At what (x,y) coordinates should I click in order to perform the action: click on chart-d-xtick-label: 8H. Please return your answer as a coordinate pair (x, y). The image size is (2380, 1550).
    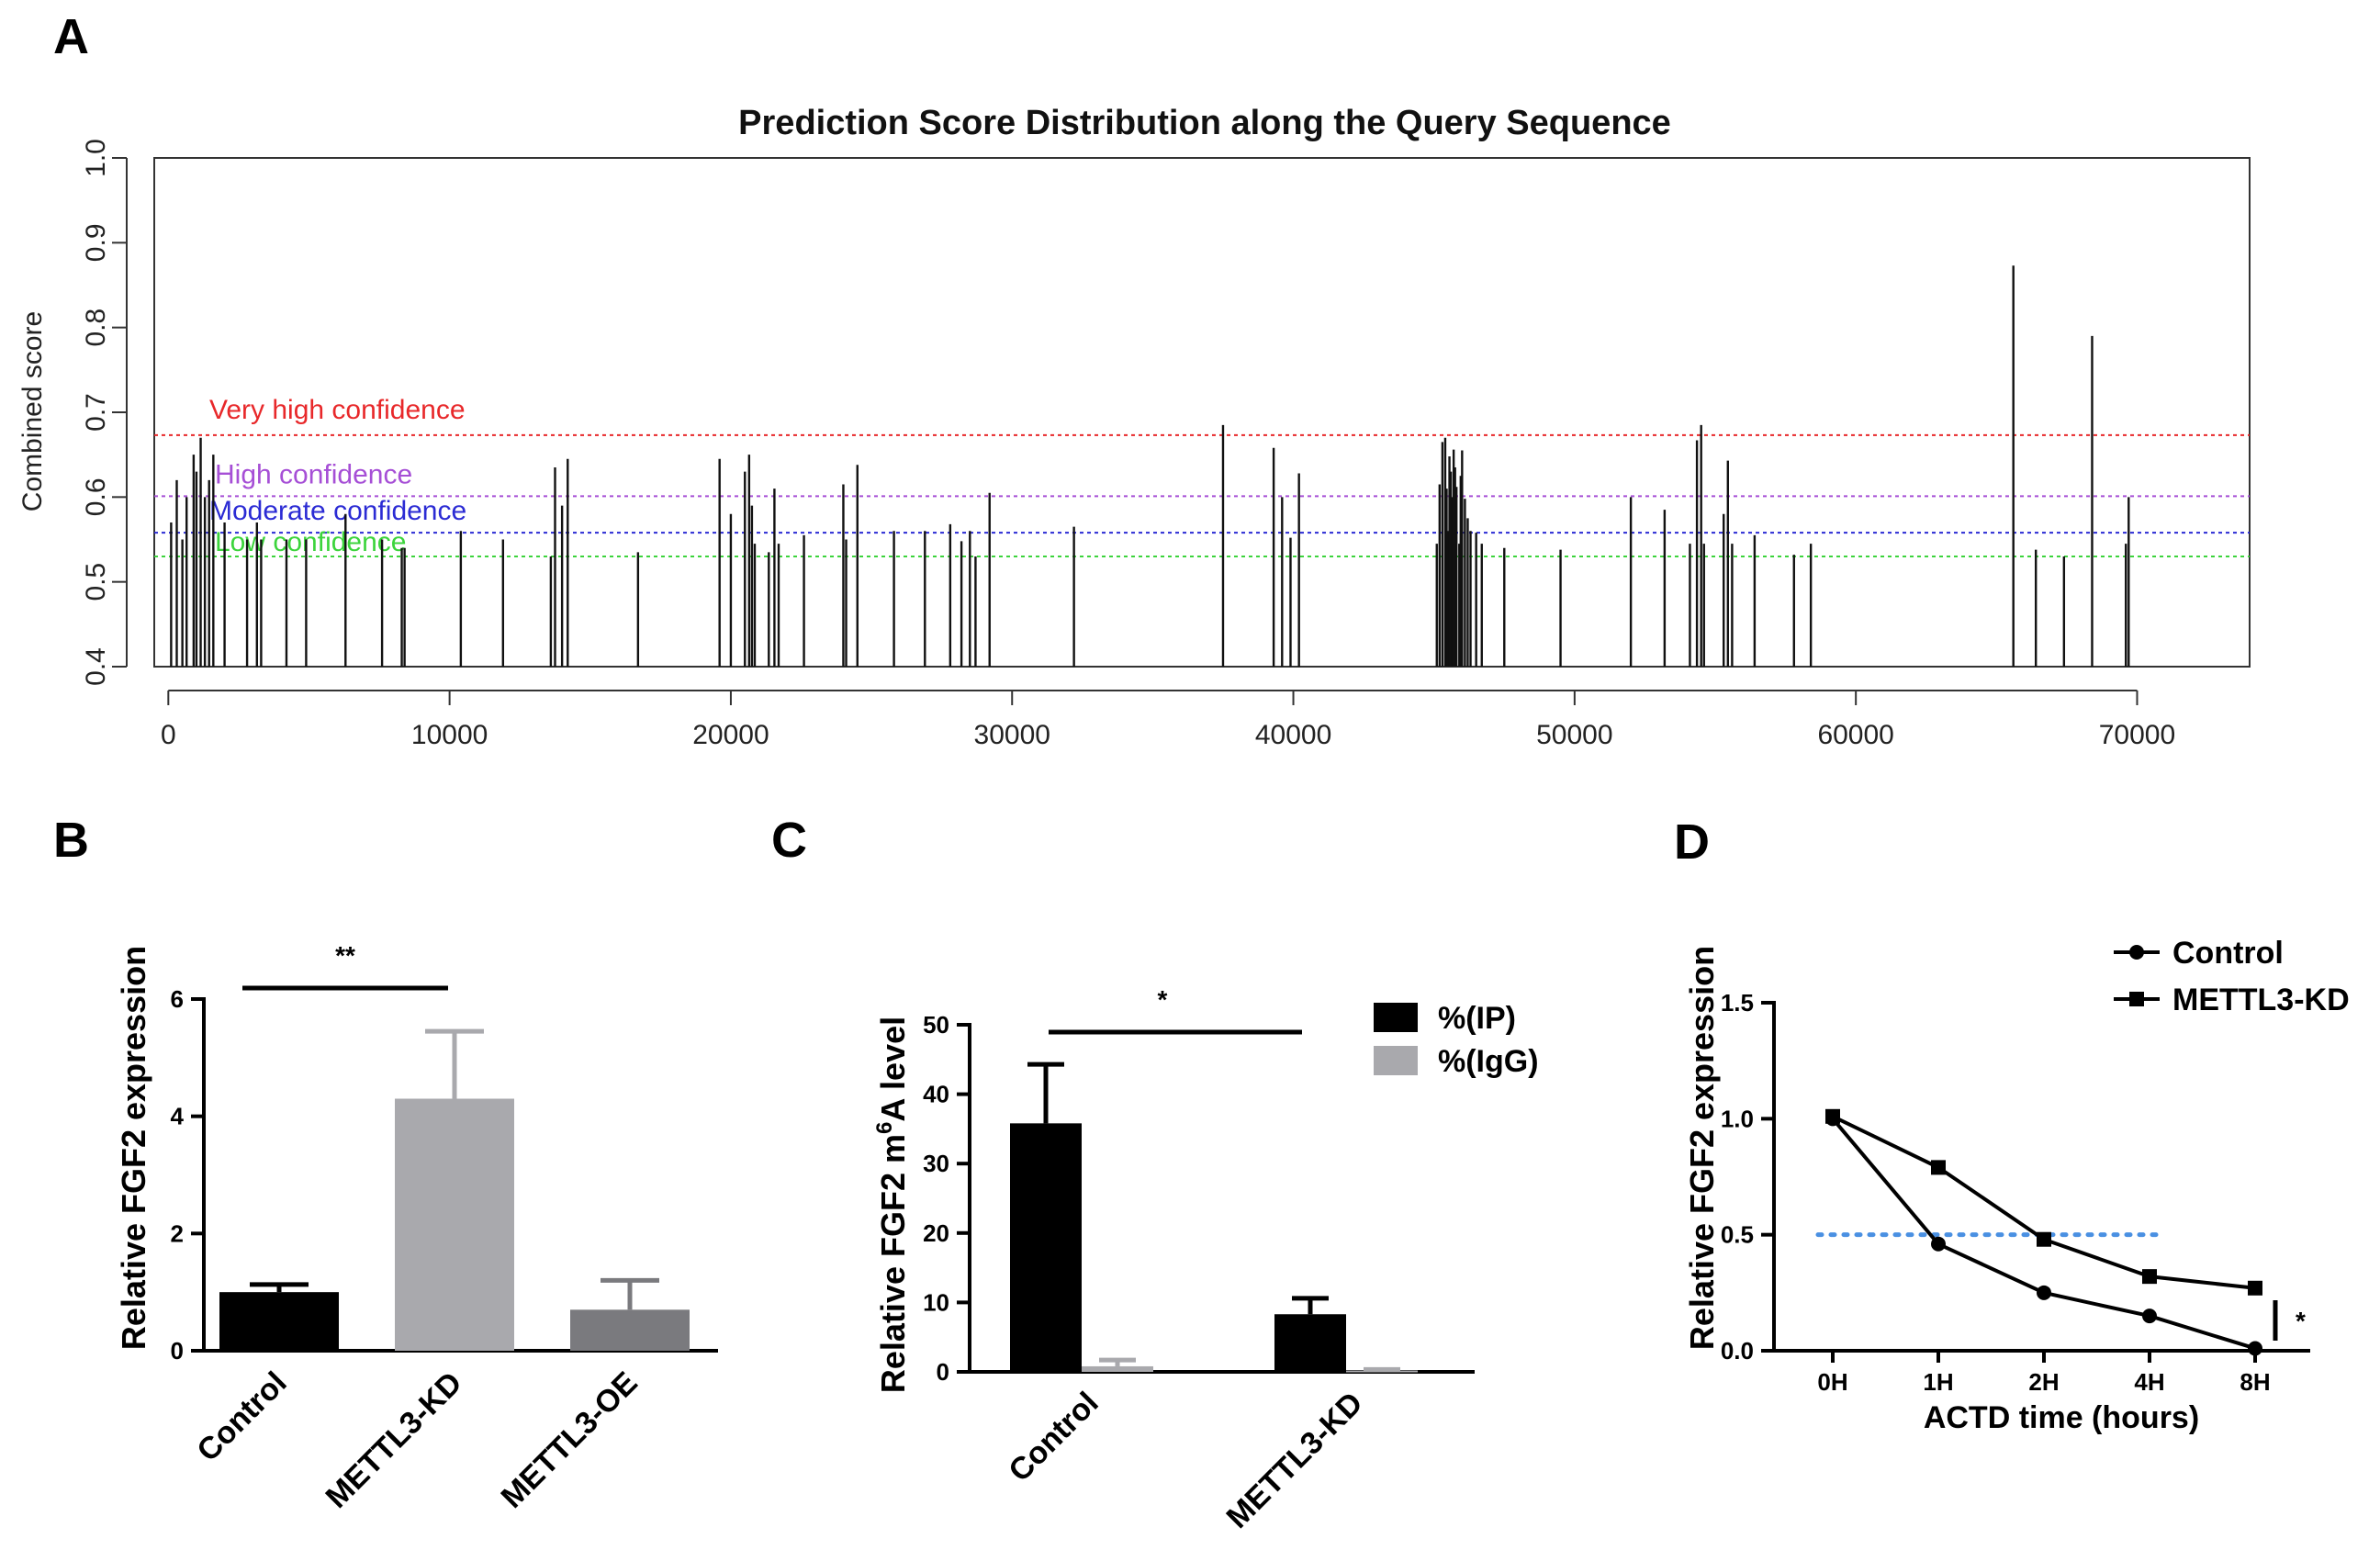
    Looking at the image, I should click on (2255, 1382).